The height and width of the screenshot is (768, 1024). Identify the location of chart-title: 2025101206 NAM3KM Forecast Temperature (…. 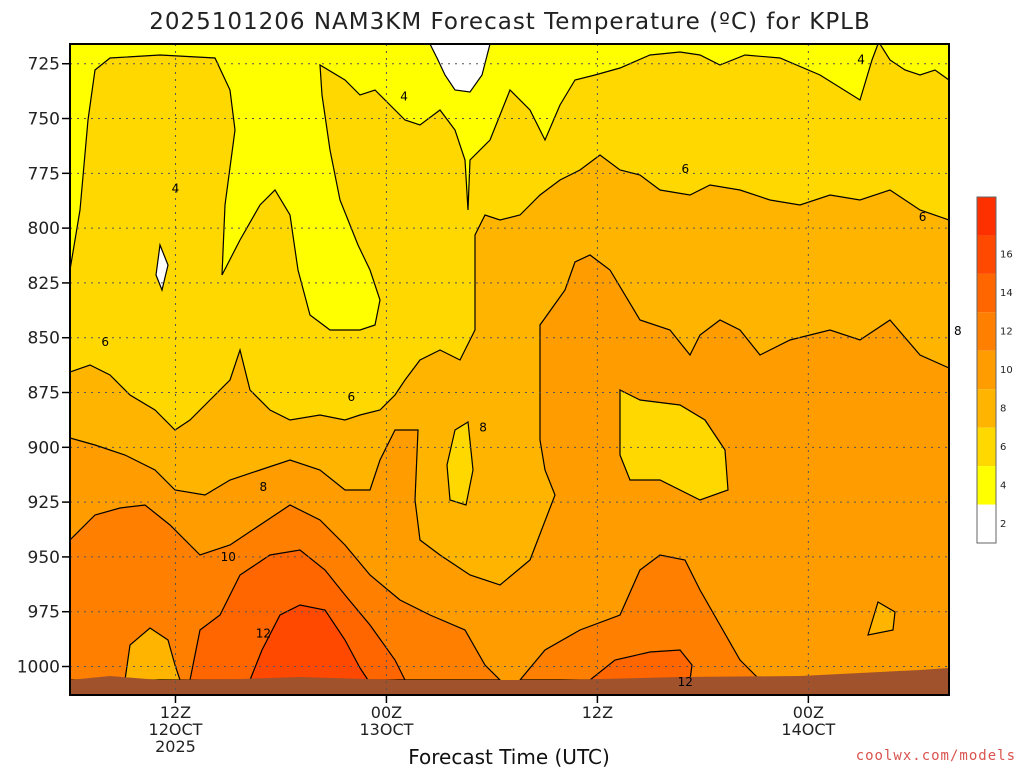
(510, 22).